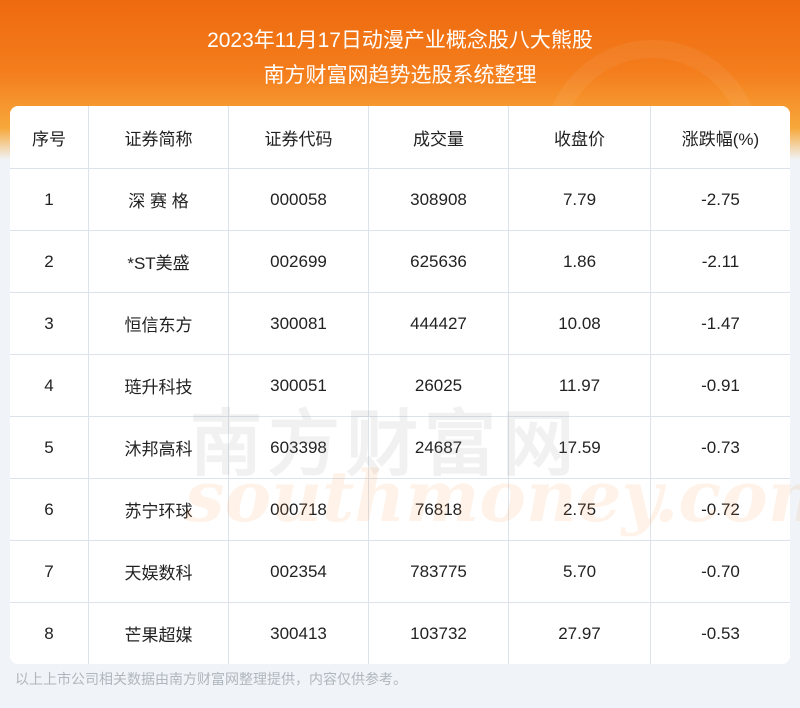 The image size is (800, 708). Describe the element at coordinates (579, 261) in the screenshot. I see `table-cell: 1.86` at that location.